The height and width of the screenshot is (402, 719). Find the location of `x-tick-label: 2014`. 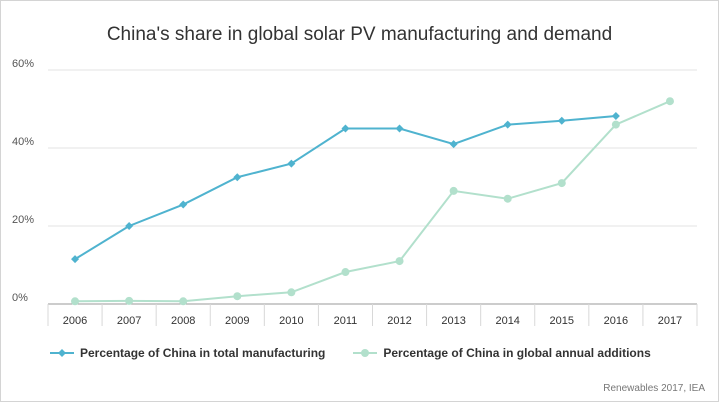

x-tick-label: 2014 is located at coordinates (507, 321).